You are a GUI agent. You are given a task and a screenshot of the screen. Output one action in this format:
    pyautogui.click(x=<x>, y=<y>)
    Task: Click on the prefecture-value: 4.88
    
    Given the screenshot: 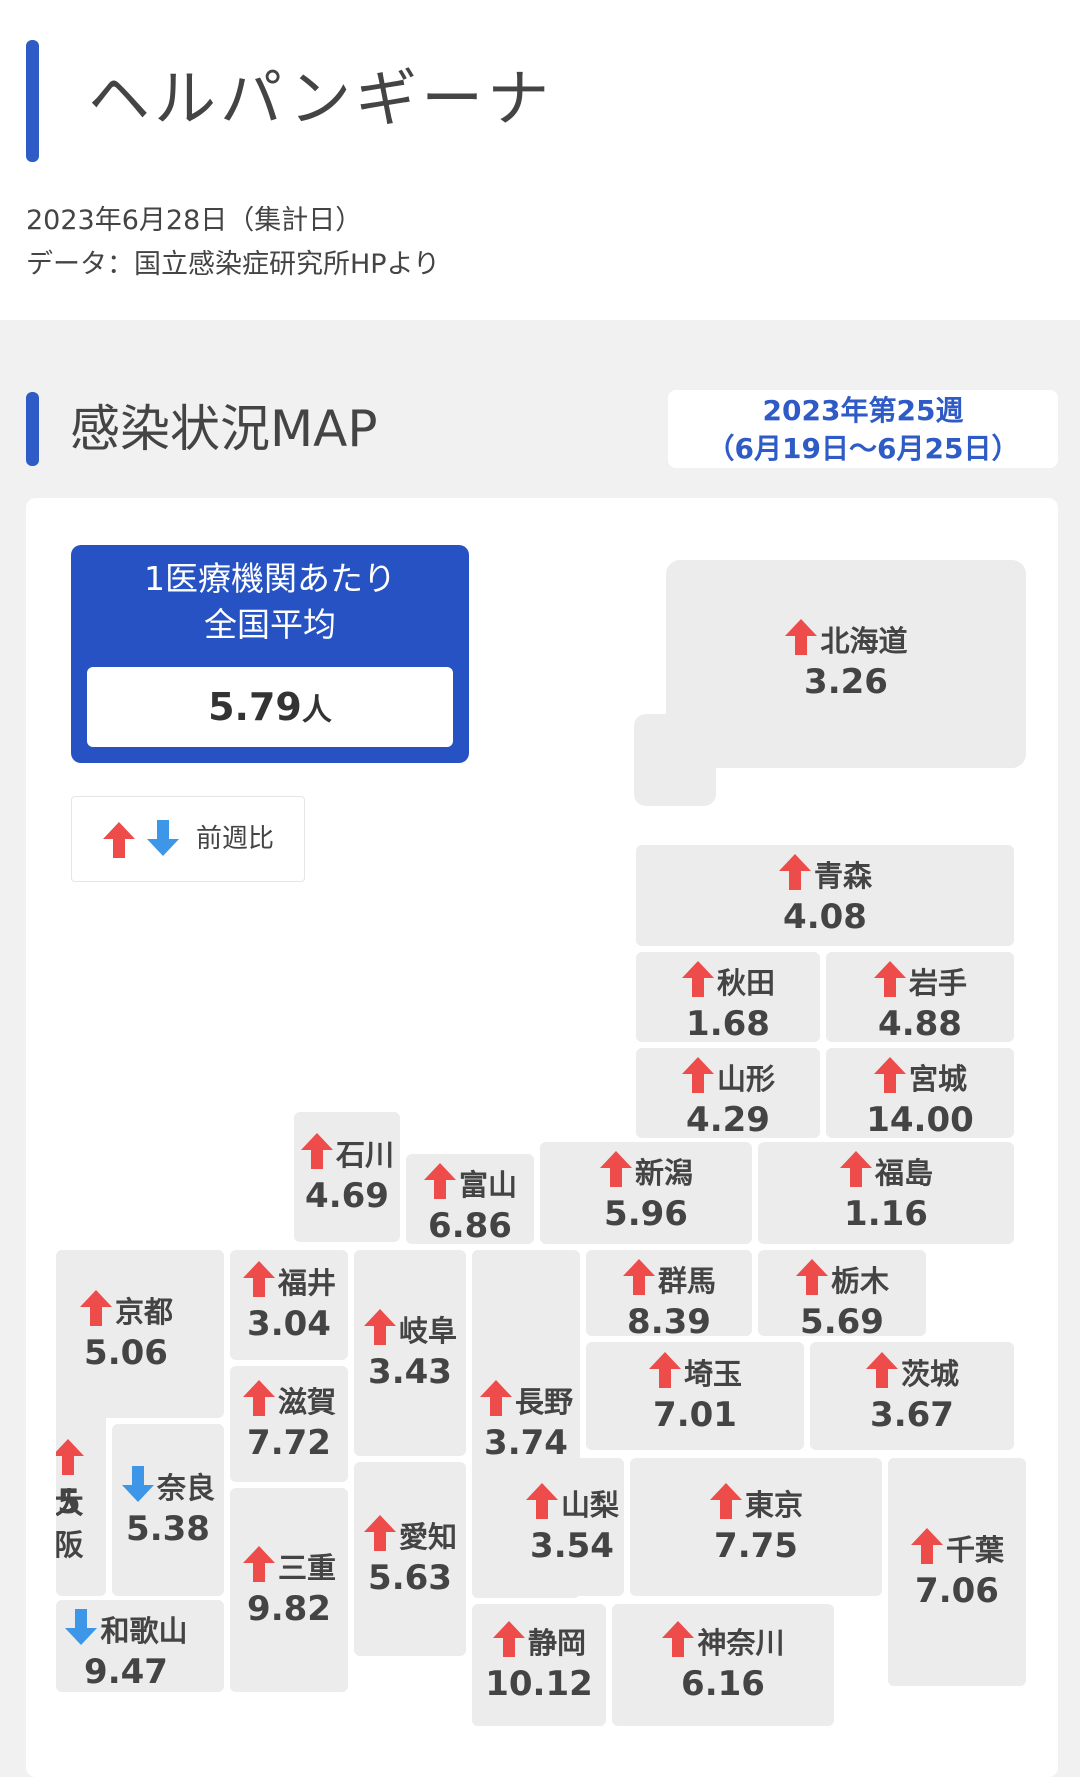 What is the action you would take?
    pyautogui.click(x=920, y=1024)
    